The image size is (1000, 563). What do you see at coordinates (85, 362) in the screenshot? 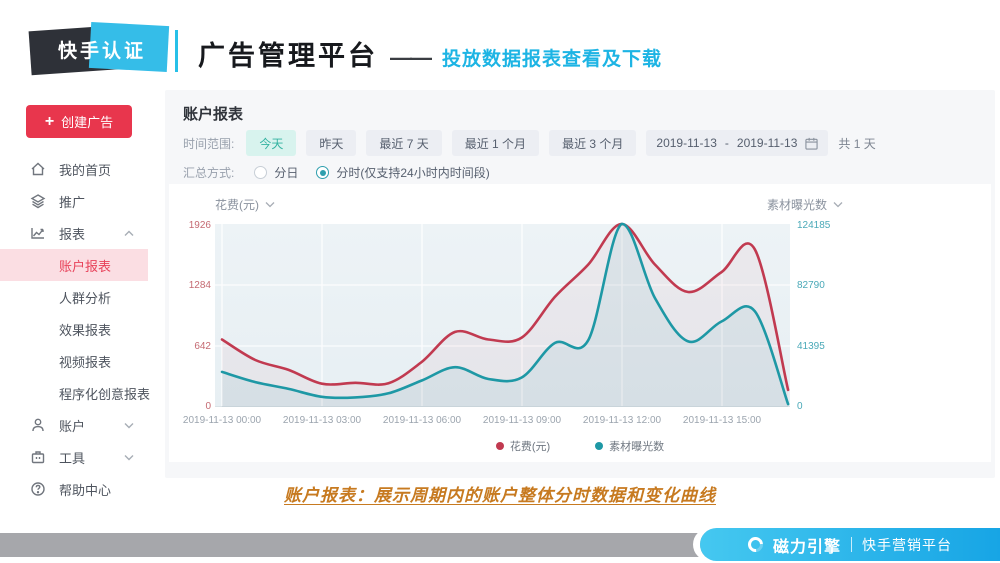
I see `subitem-label: 视频报表` at bounding box center [85, 362].